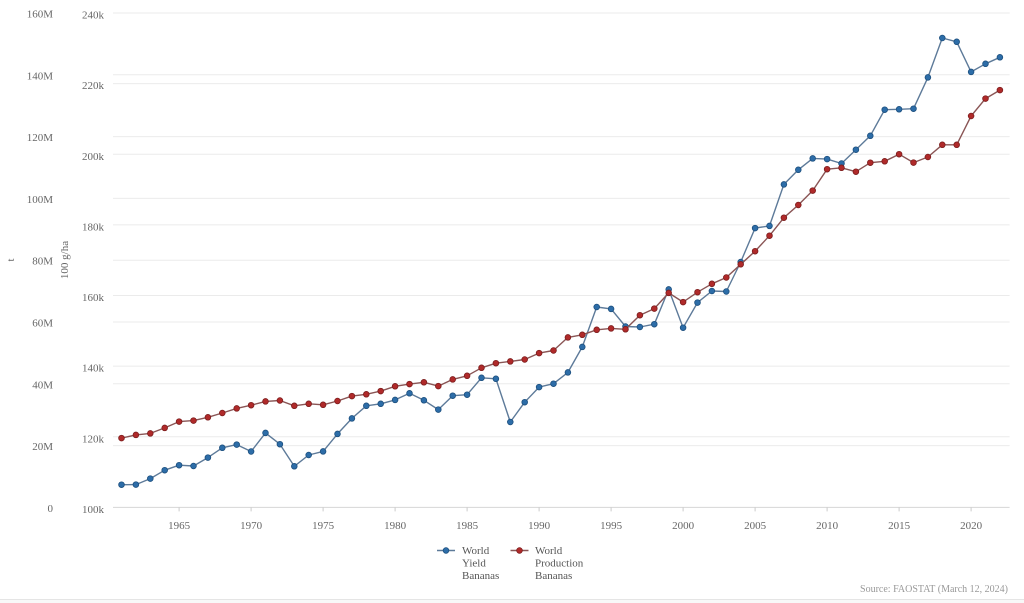 Image resolution: width=1024 pixels, height=603 pixels. Describe the element at coordinates (40, 200) in the screenshot. I see `svg-text: 100M` at that location.